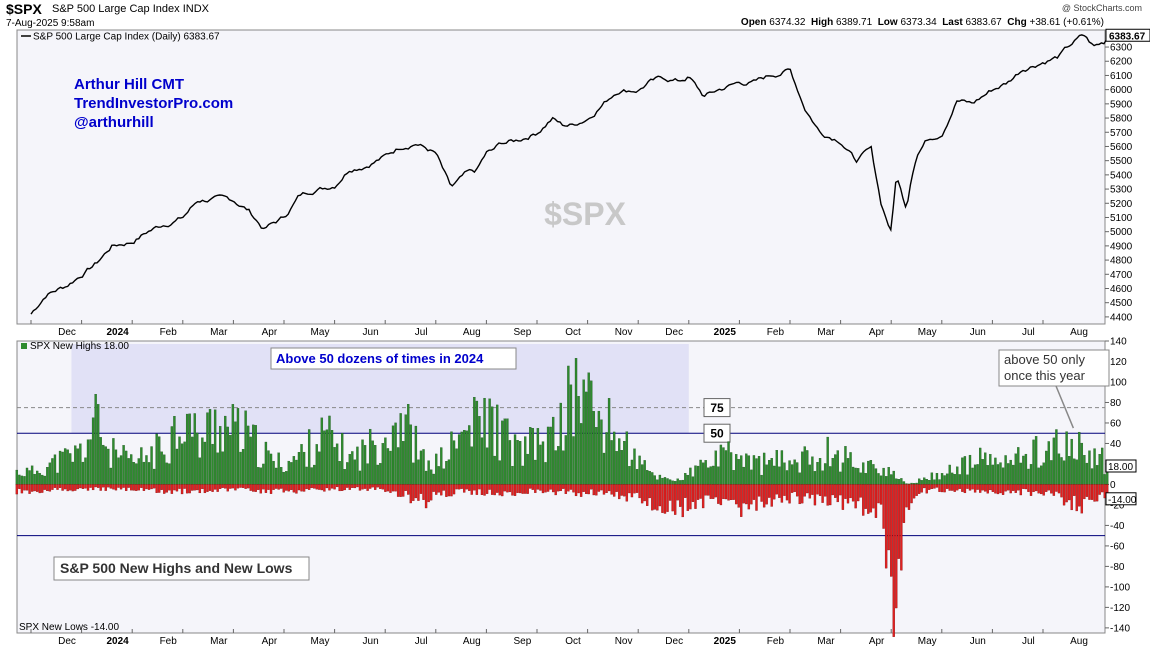 Image resolution: width=1150 pixels, height=650 pixels. I want to click on author-annotation-line: TrendInvestorPro.com, so click(153, 103).